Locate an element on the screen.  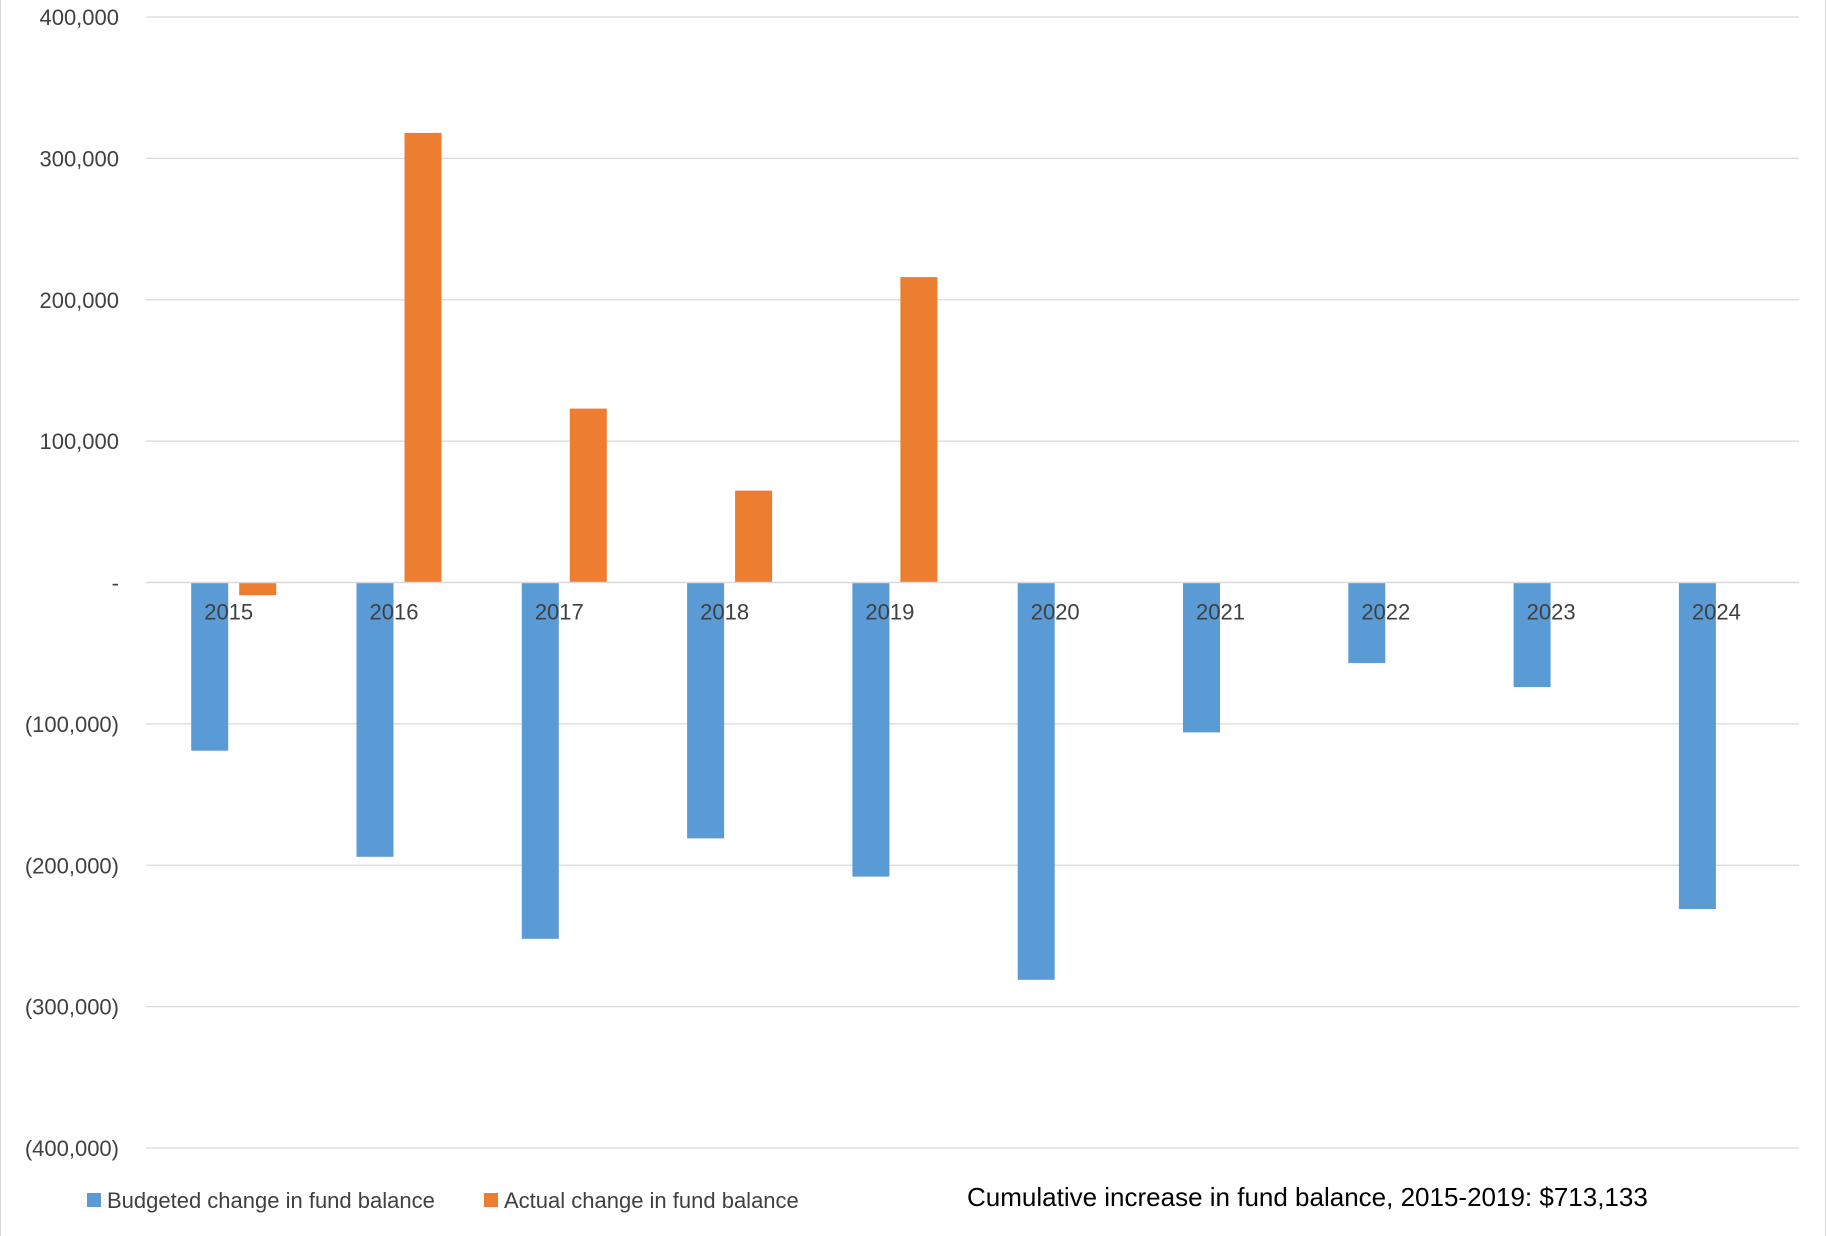
x-category-label: 2017 is located at coordinates (559, 612).